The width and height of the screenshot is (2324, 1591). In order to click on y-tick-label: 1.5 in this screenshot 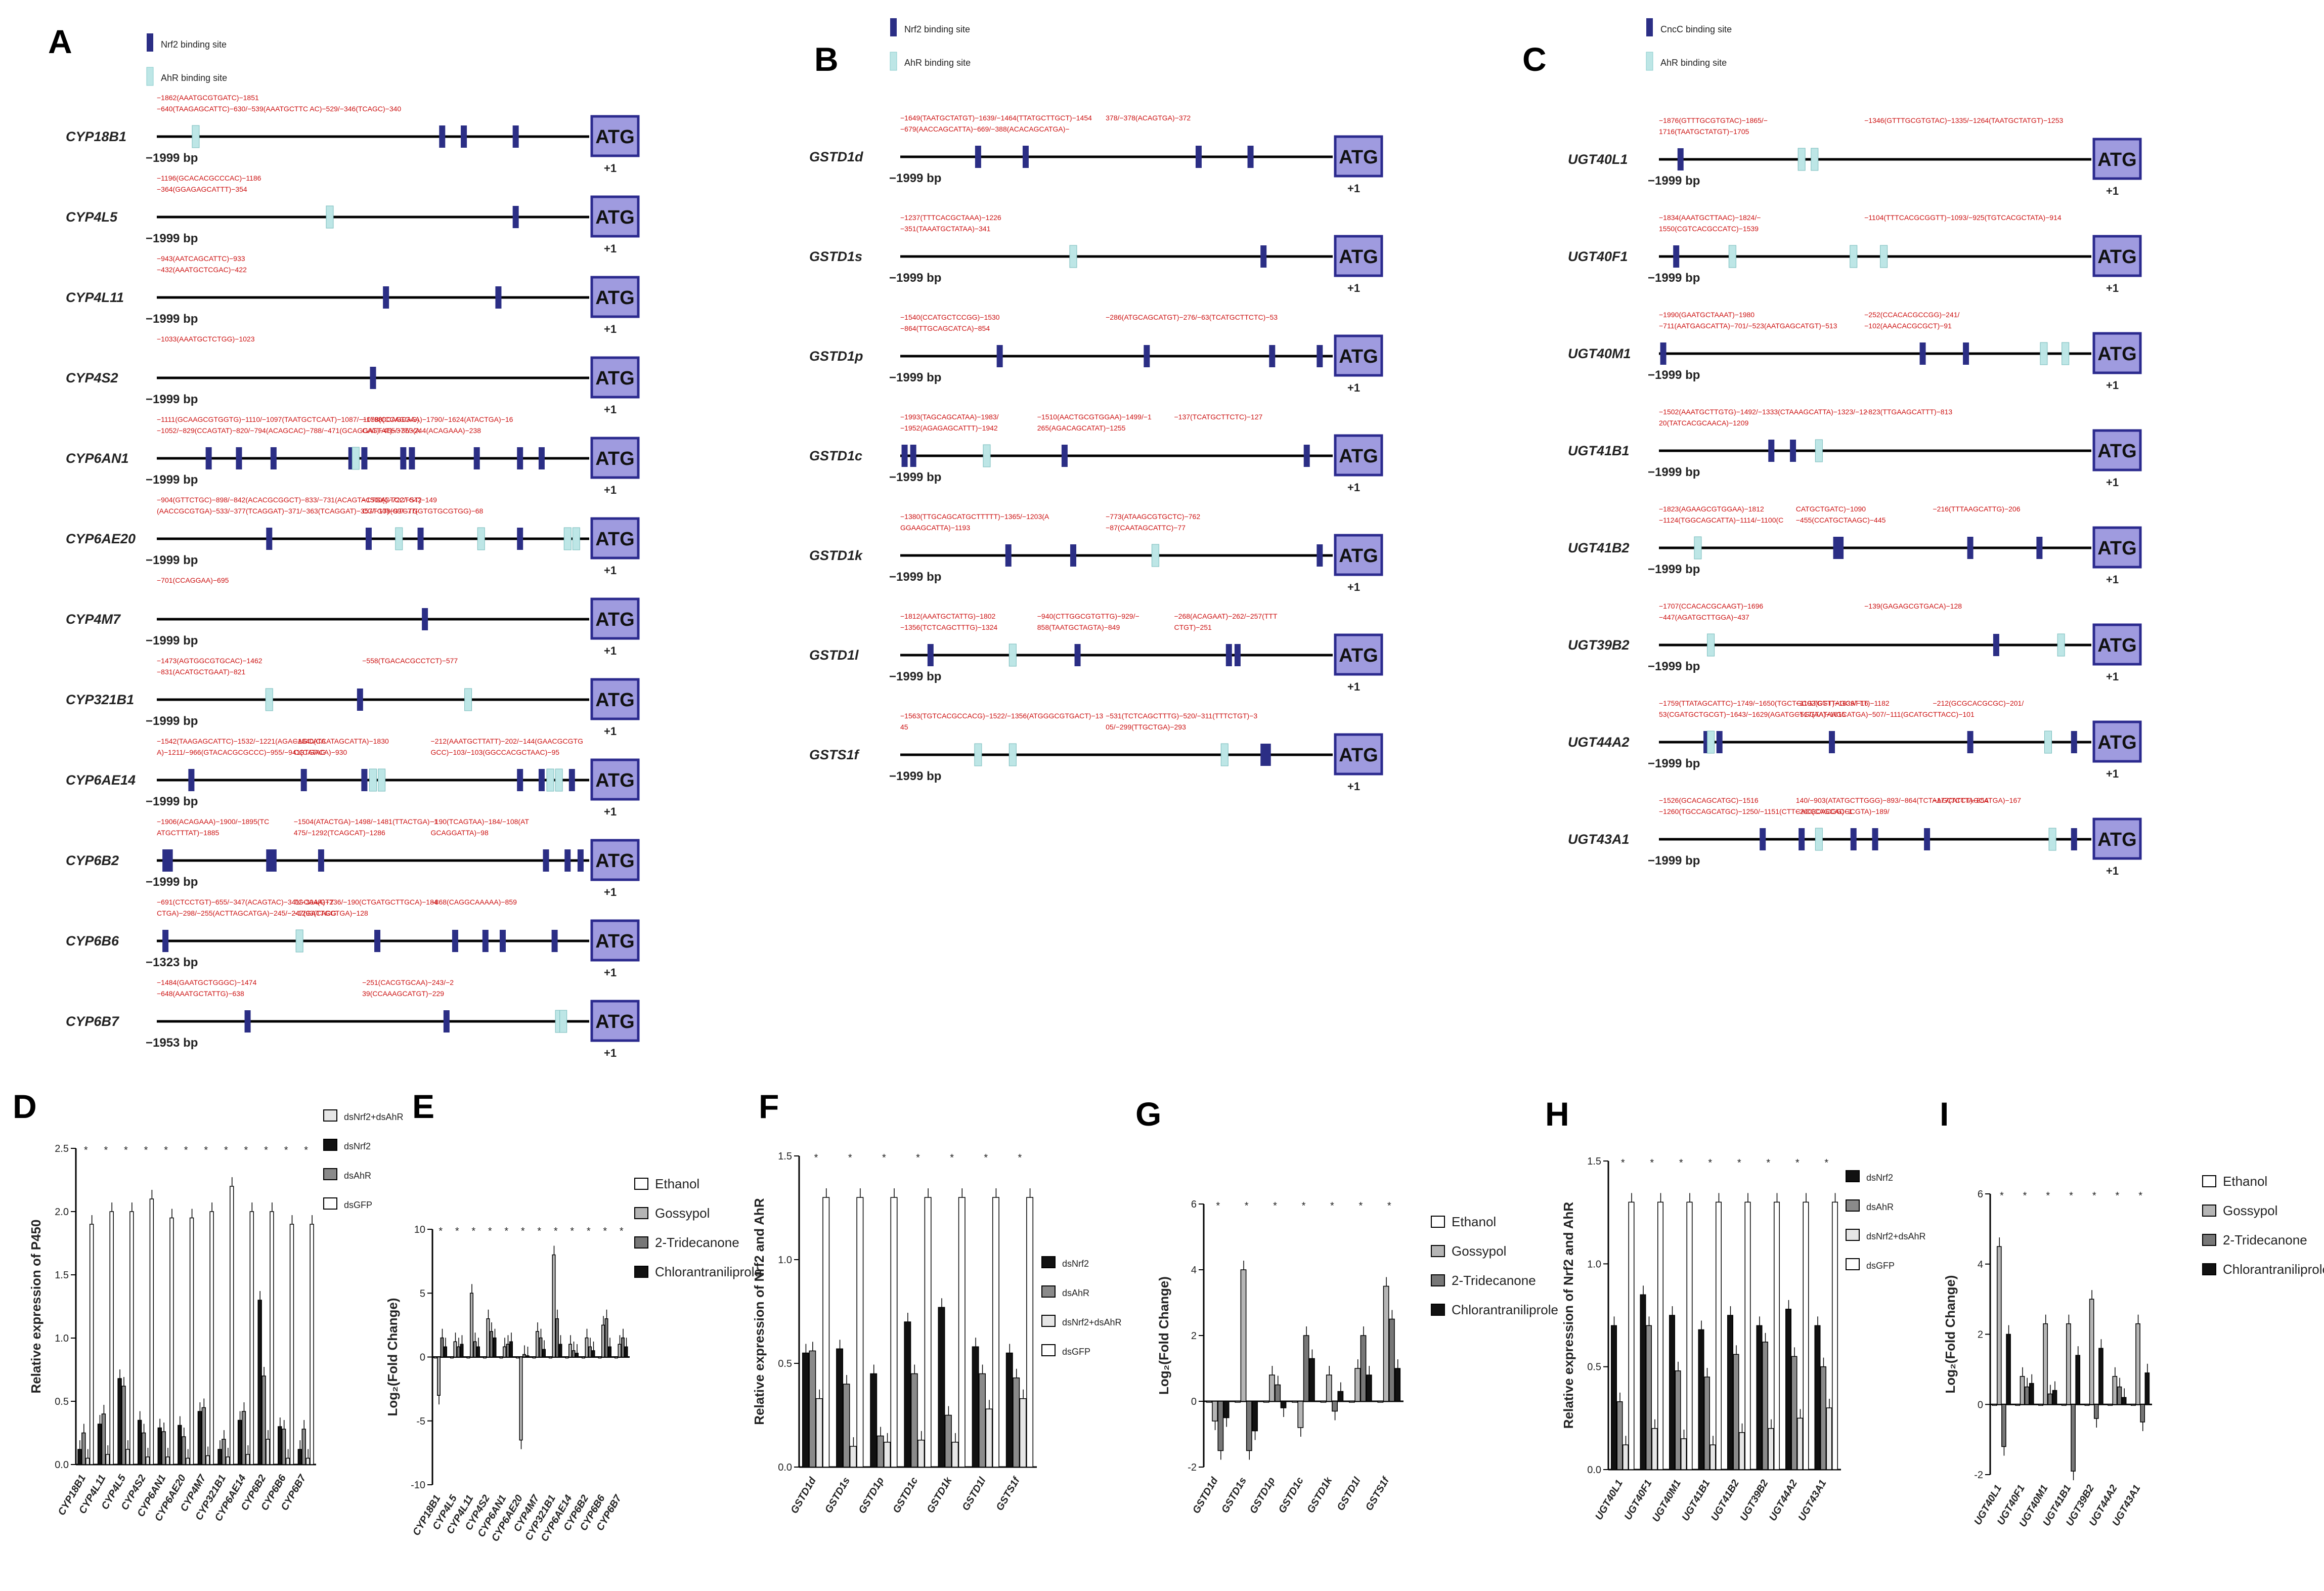, I will do `click(1594, 1161)`.